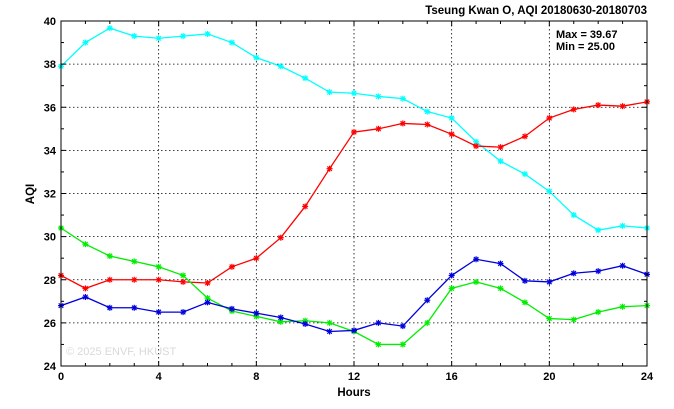  I want to click on y-tick-label: 34, so click(50, 151).